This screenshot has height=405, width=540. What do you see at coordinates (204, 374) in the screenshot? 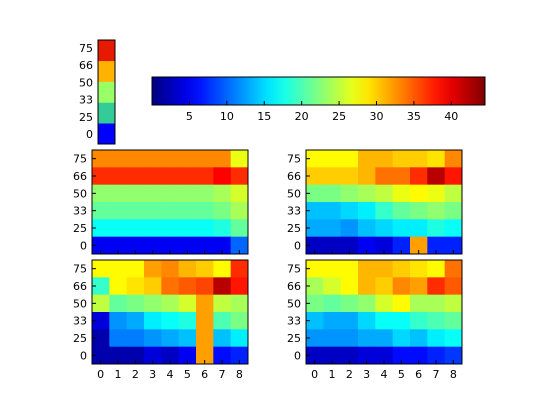
I see `heatmap-xtick-label: 6` at bounding box center [204, 374].